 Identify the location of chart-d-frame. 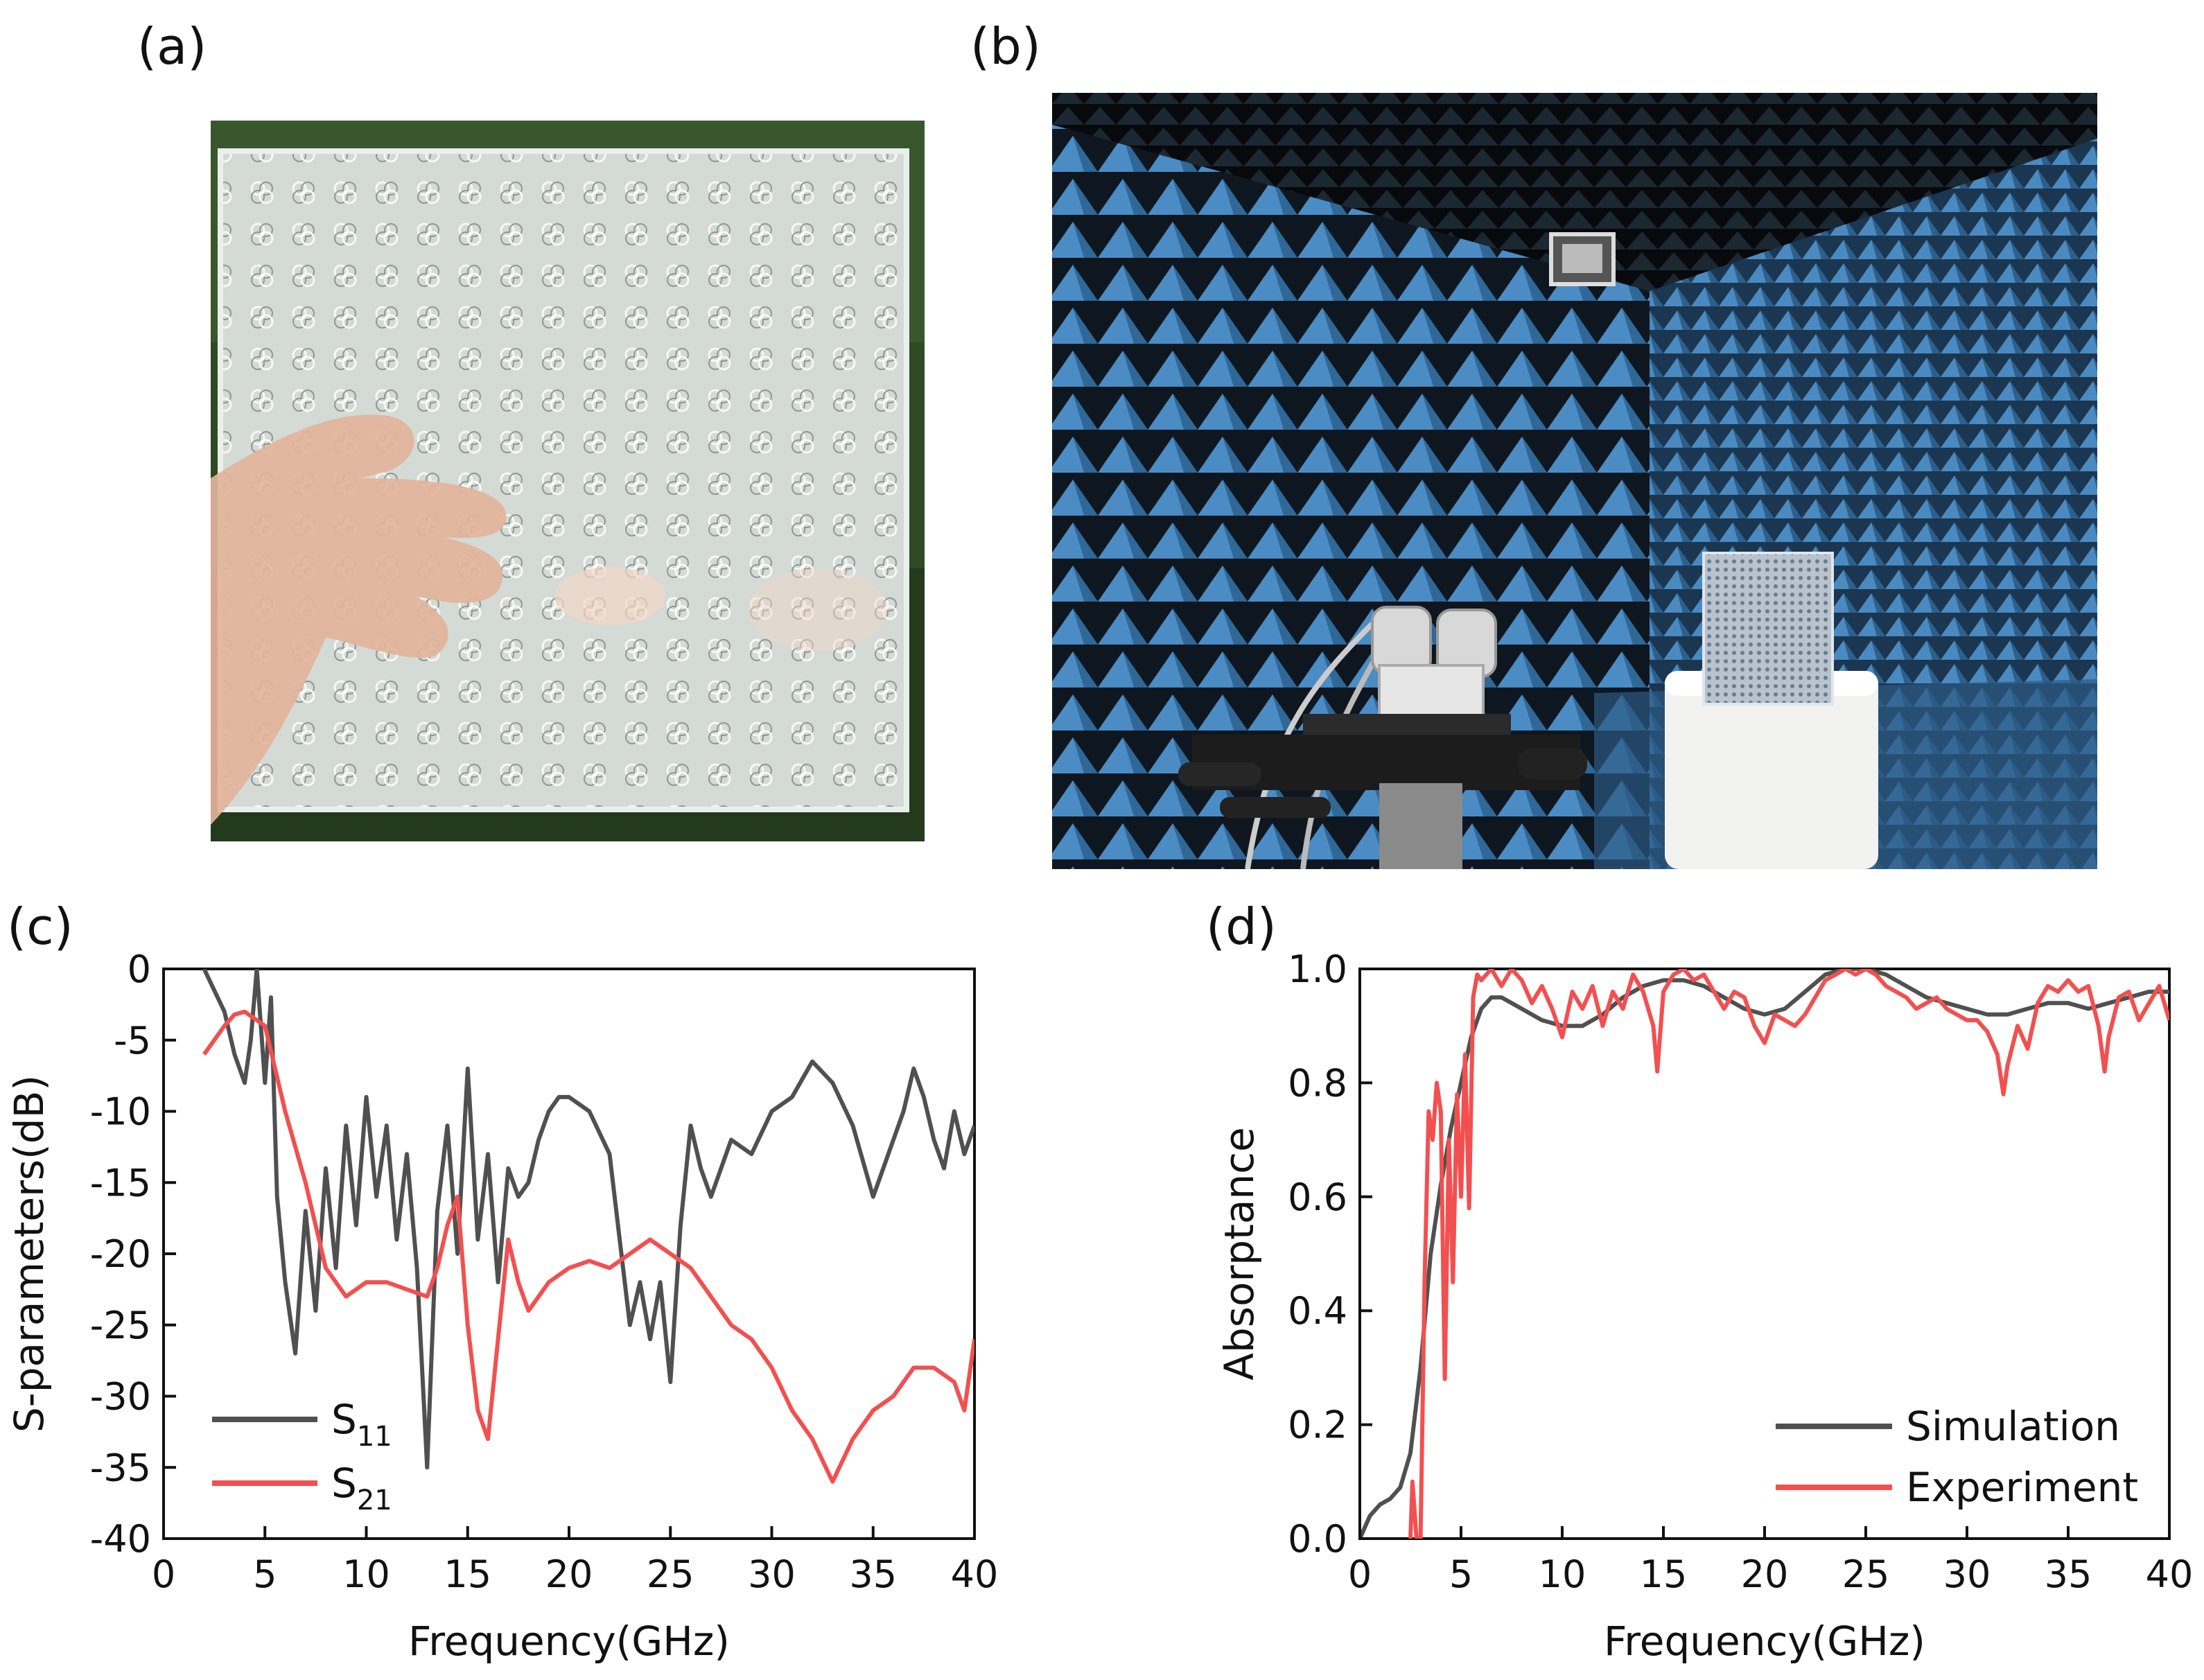
(1764, 1254).